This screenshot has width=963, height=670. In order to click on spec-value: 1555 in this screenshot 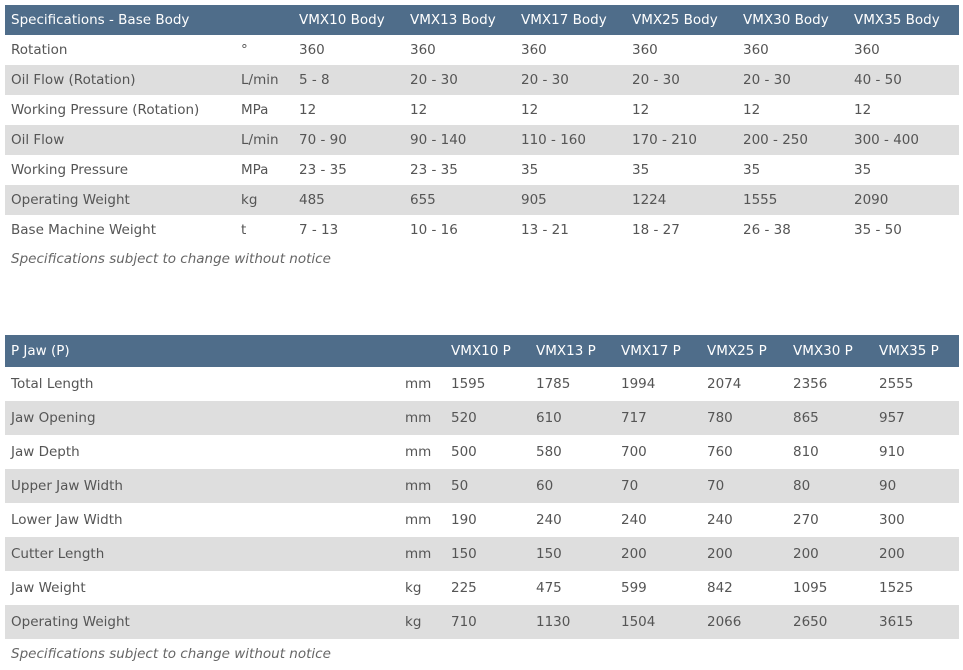, I will do `click(792, 200)`.